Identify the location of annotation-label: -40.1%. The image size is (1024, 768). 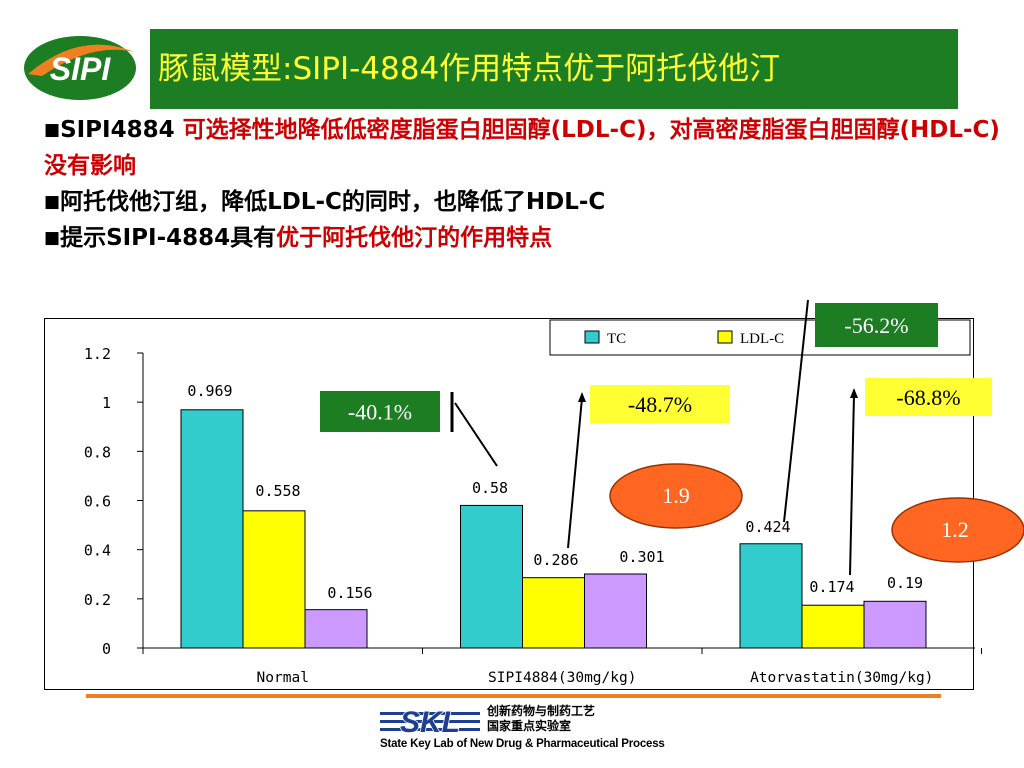
(380, 412).